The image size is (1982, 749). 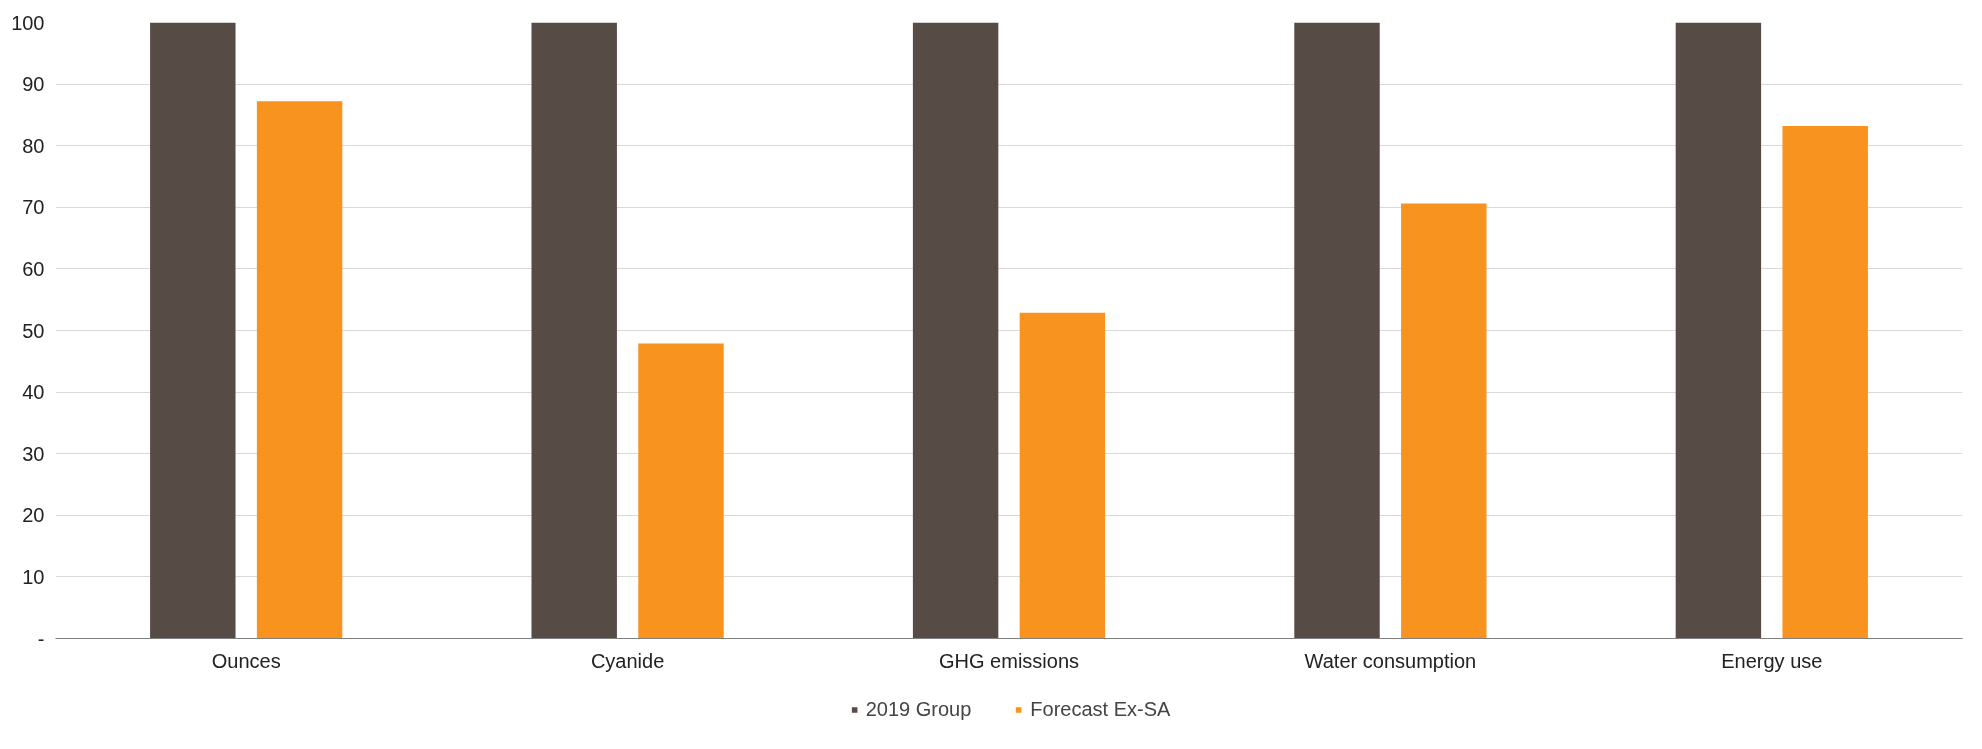 I want to click on x-tick-label: Water consumption, so click(x=1390, y=660).